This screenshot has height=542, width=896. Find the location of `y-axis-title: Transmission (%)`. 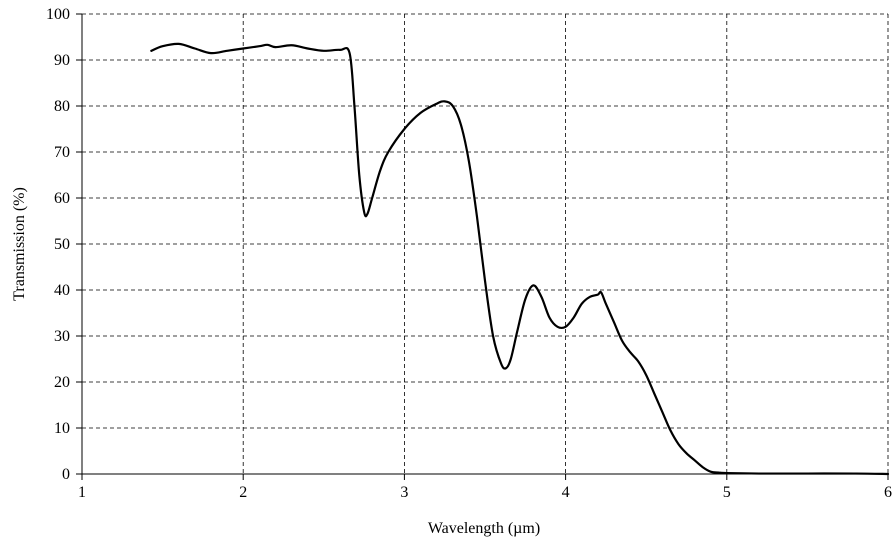

y-axis-title: Transmission (%) is located at coordinates (19, 244).